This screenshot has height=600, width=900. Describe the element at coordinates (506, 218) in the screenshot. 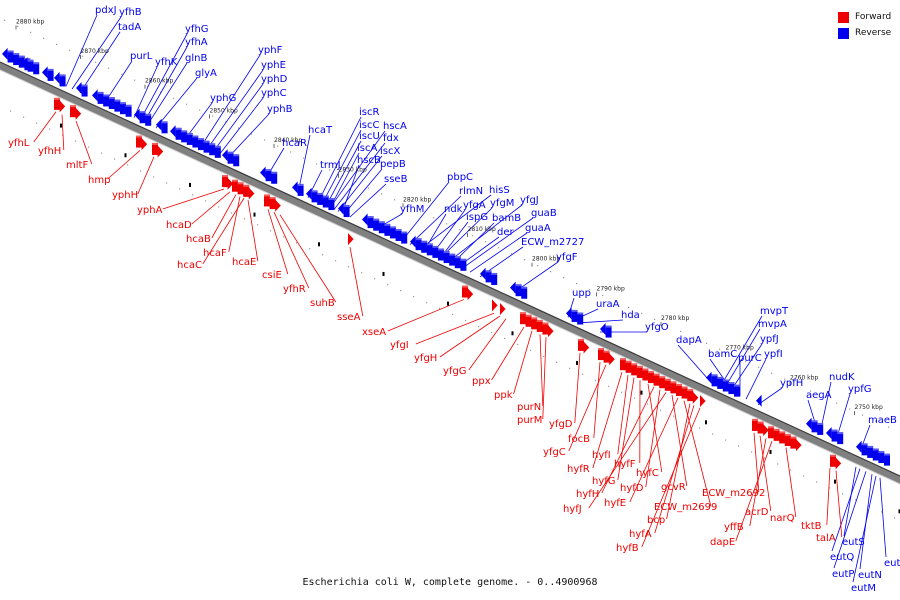

I see `gene-label: bamB` at that location.